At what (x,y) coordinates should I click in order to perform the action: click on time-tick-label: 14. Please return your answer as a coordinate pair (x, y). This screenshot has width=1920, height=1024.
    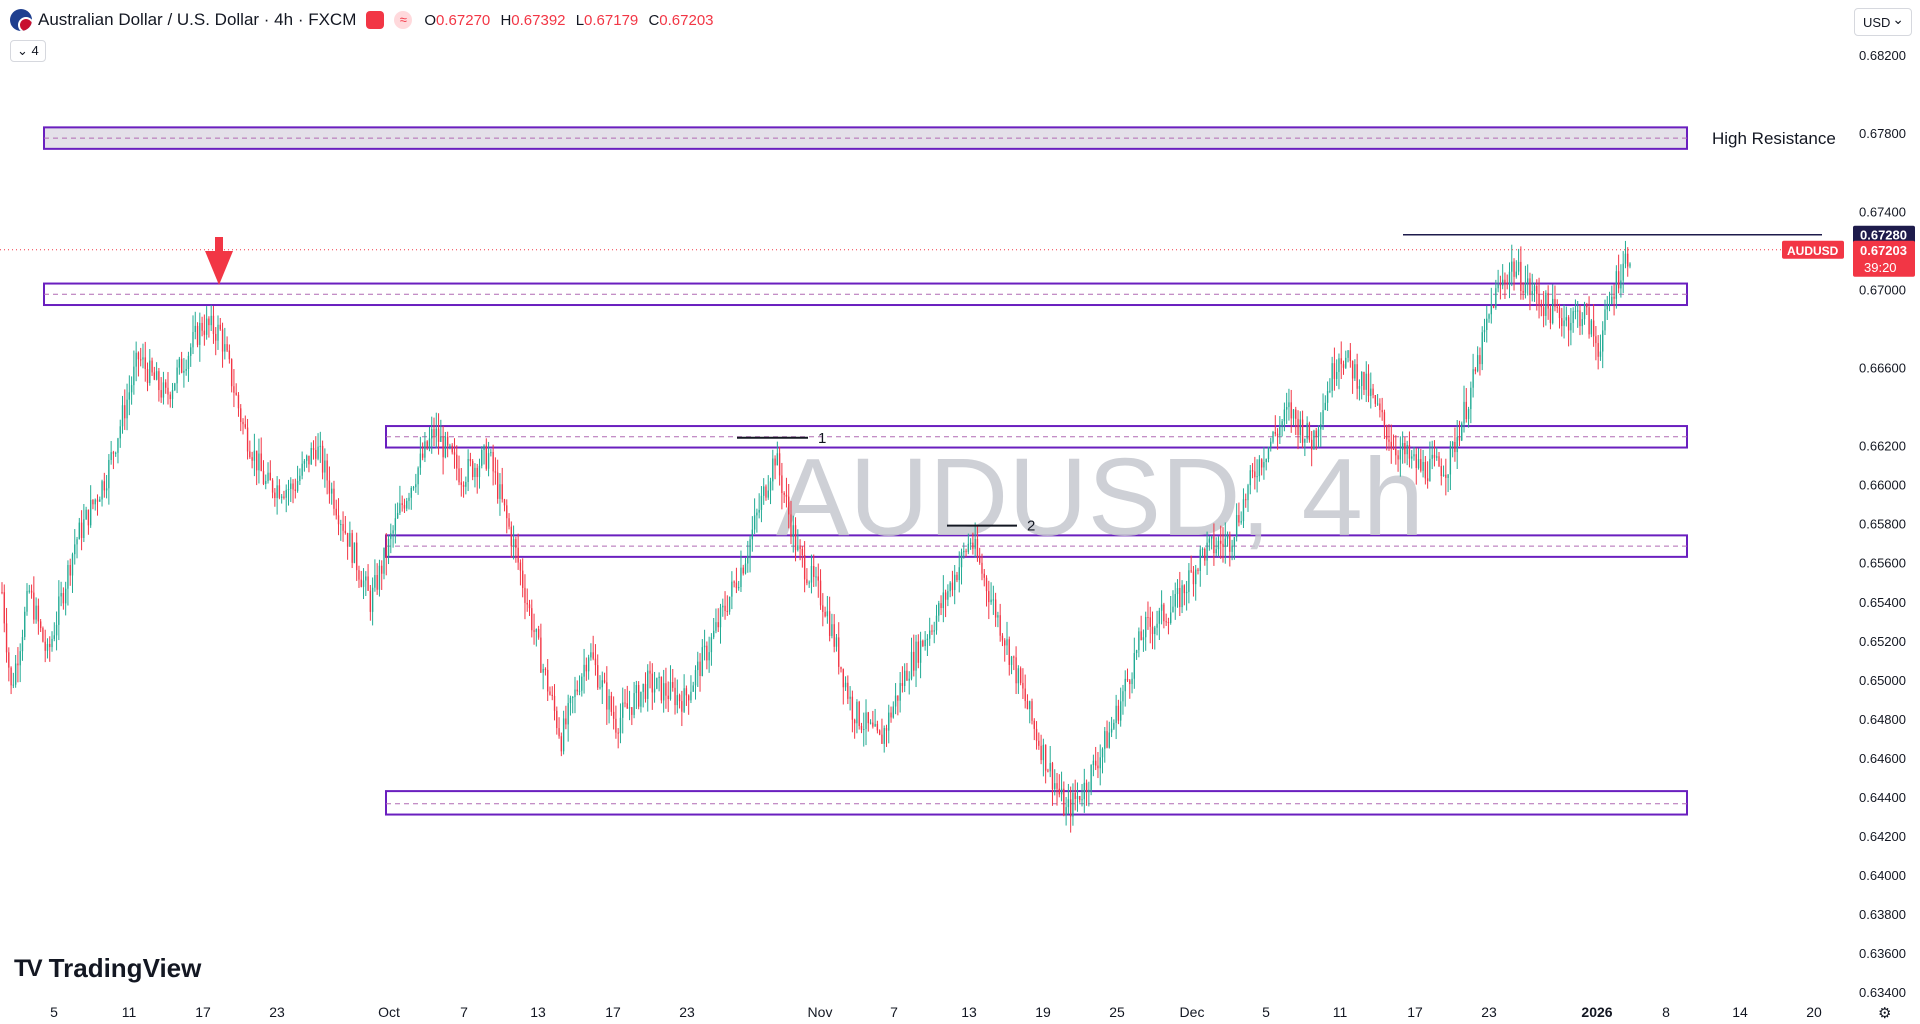
    Looking at the image, I should click on (1740, 1012).